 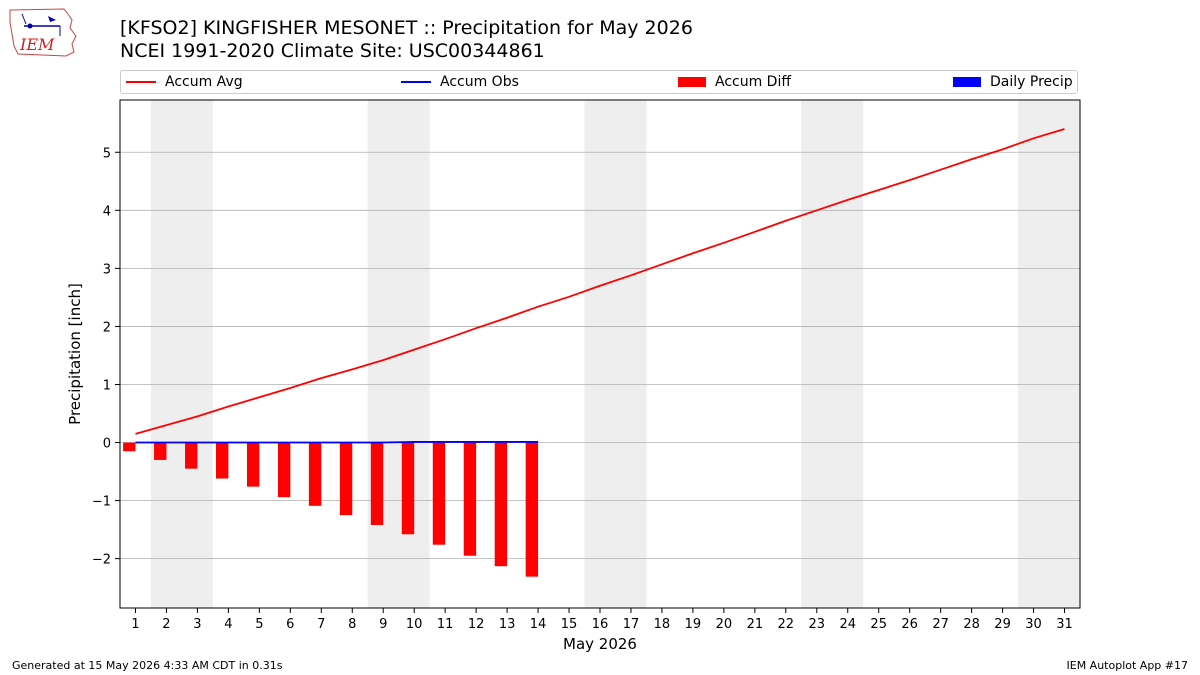 What do you see at coordinates (75, 354) in the screenshot?
I see `y-axis-label: Precipitation [inch]` at bounding box center [75, 354].